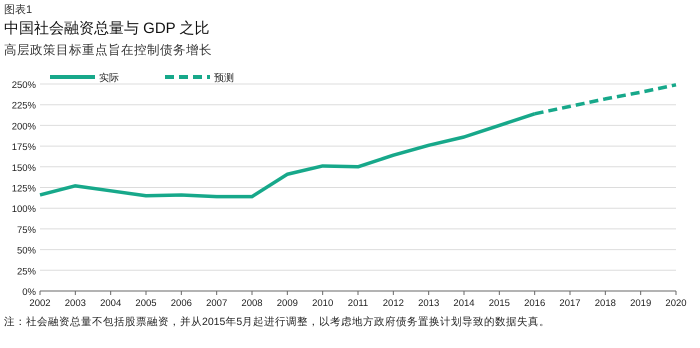 The image size is (700, 348). Describe the element at coordinates (24, 168) in the screenshot. I see `y-tick-label: 150%` at that location.